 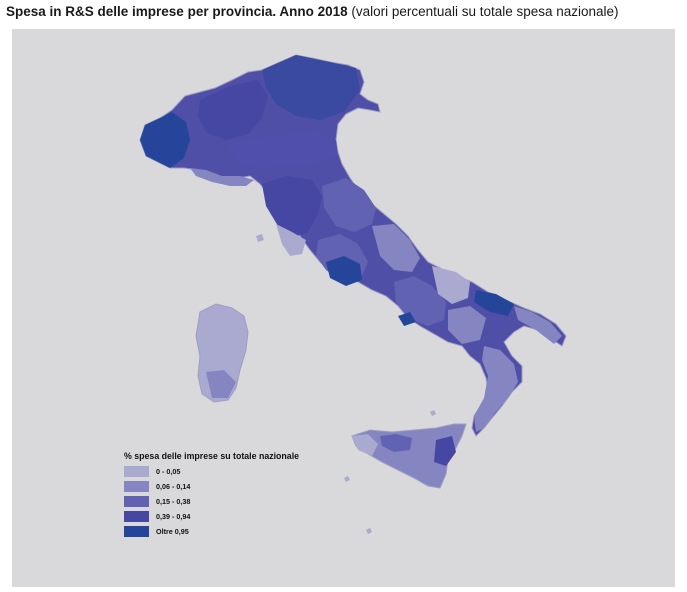 What do you see at coordinates (433, 413) in the screenshot?
I see `aeolian-islands` at bounding box center [433, 413].